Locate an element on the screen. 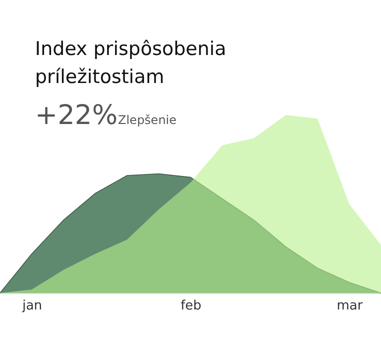  annotation: +22% is located at coordinates (76, 115).